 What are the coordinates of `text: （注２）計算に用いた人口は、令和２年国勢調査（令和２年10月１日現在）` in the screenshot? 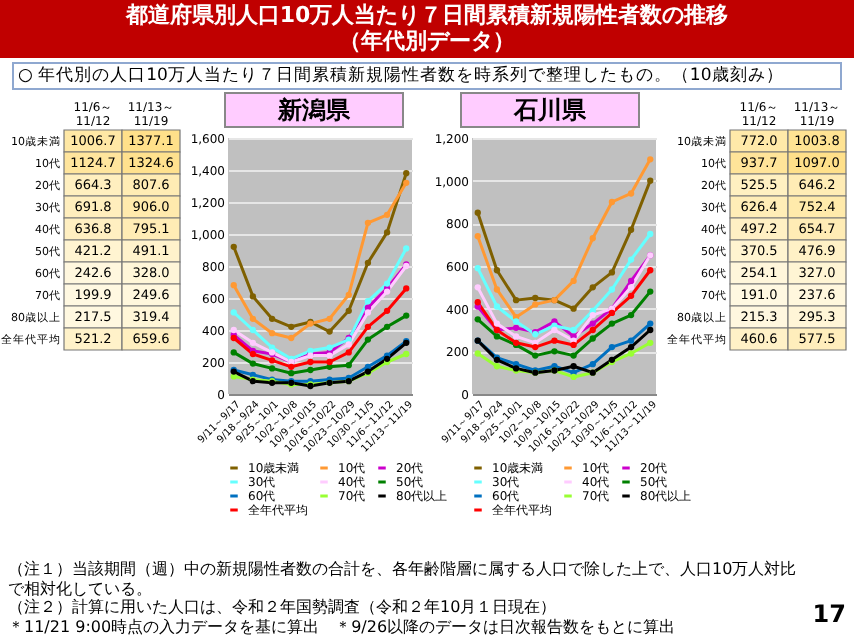 It's located at (283, 607).